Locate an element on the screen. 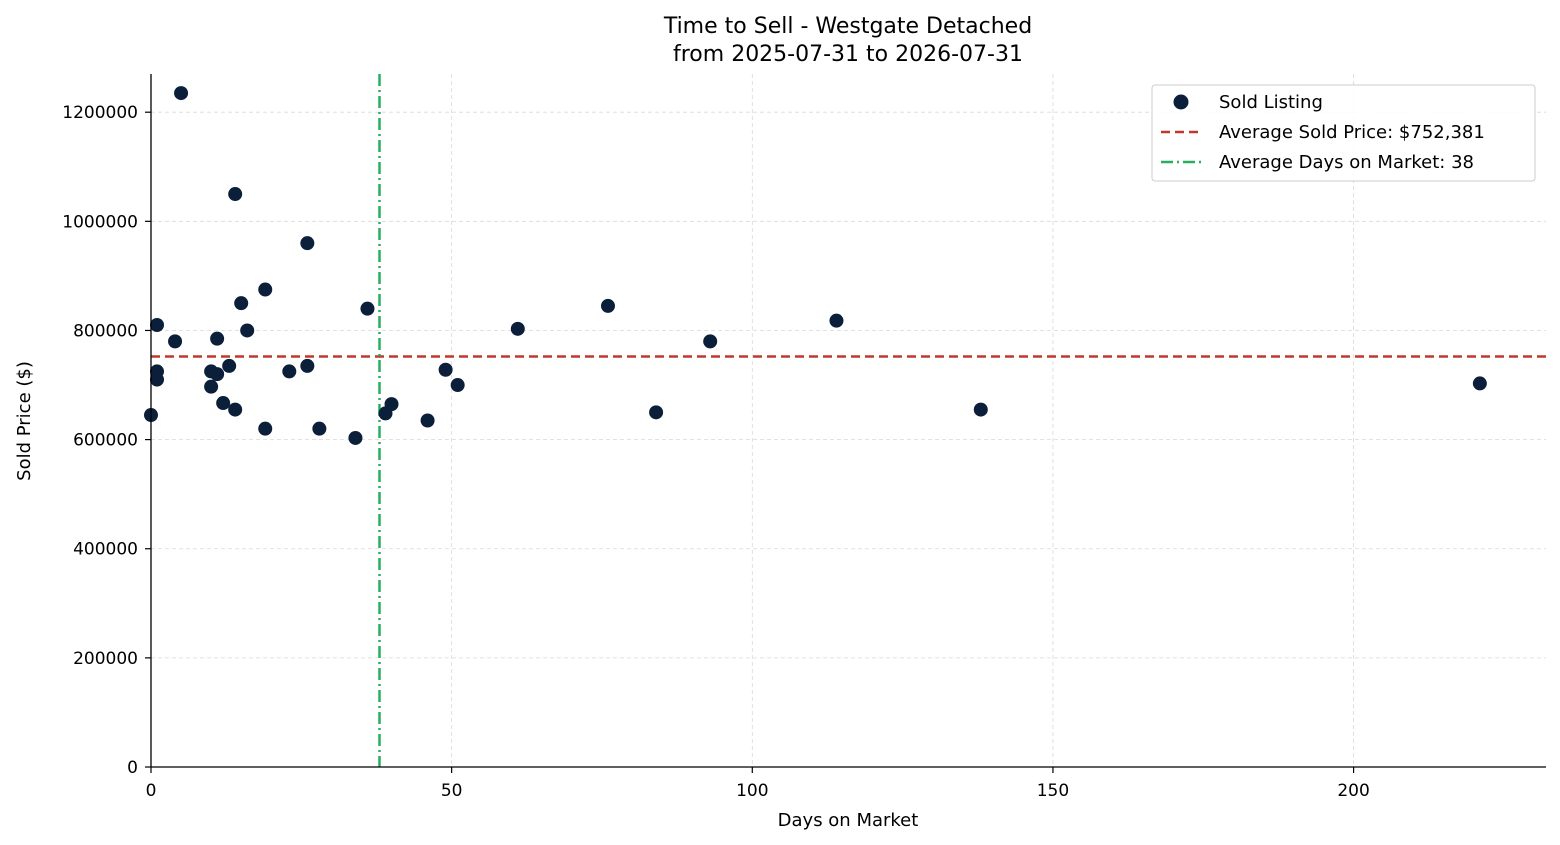  x-tick-label: 50 is located at coordinates (452, 791).